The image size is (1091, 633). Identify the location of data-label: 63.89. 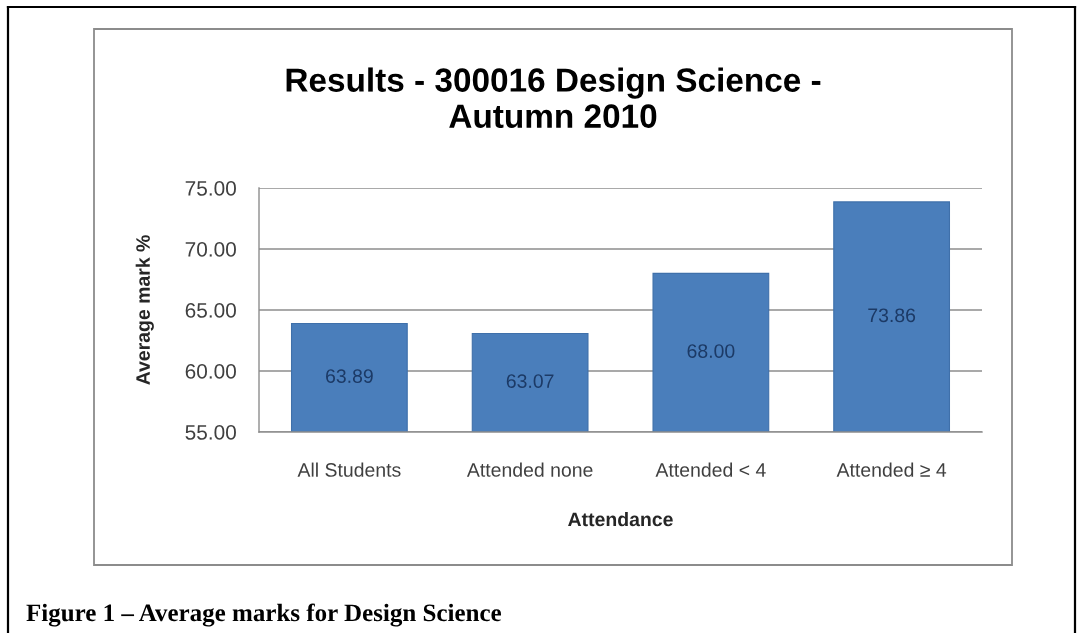
(349, 376).